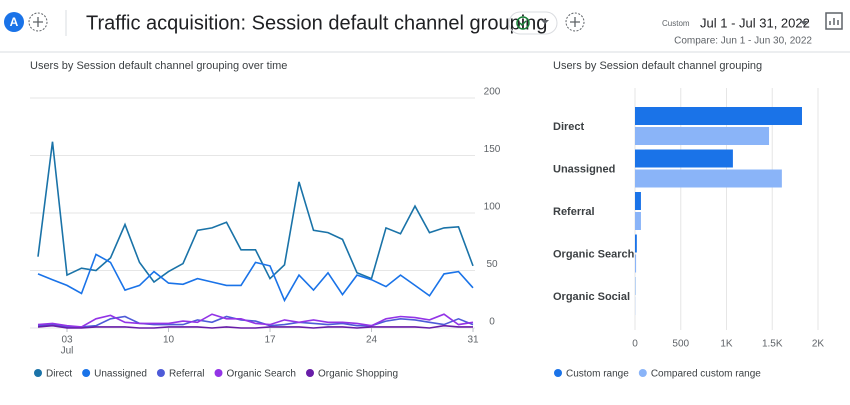 This screenshot has height=405, width=850. I want to click on date-label: Custom, so click(676, 23).